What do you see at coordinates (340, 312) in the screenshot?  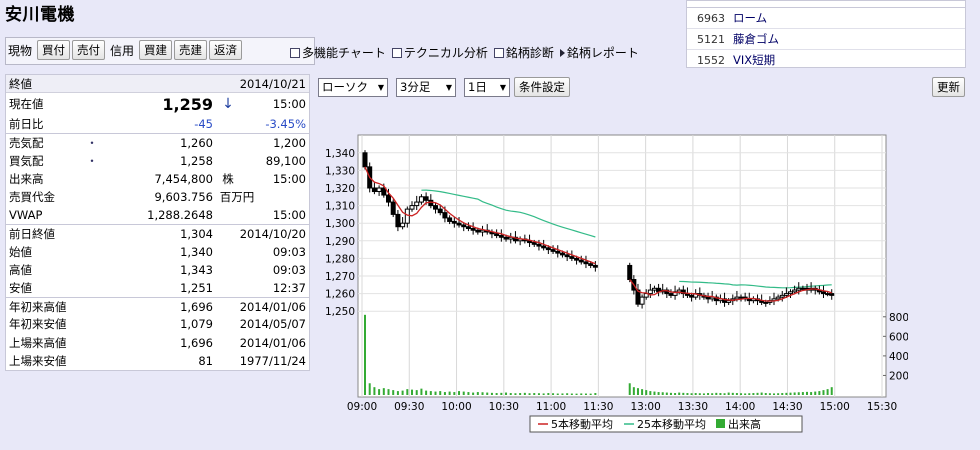 I see `price-tick-label: 1,250` at bounding box center [340, 312].